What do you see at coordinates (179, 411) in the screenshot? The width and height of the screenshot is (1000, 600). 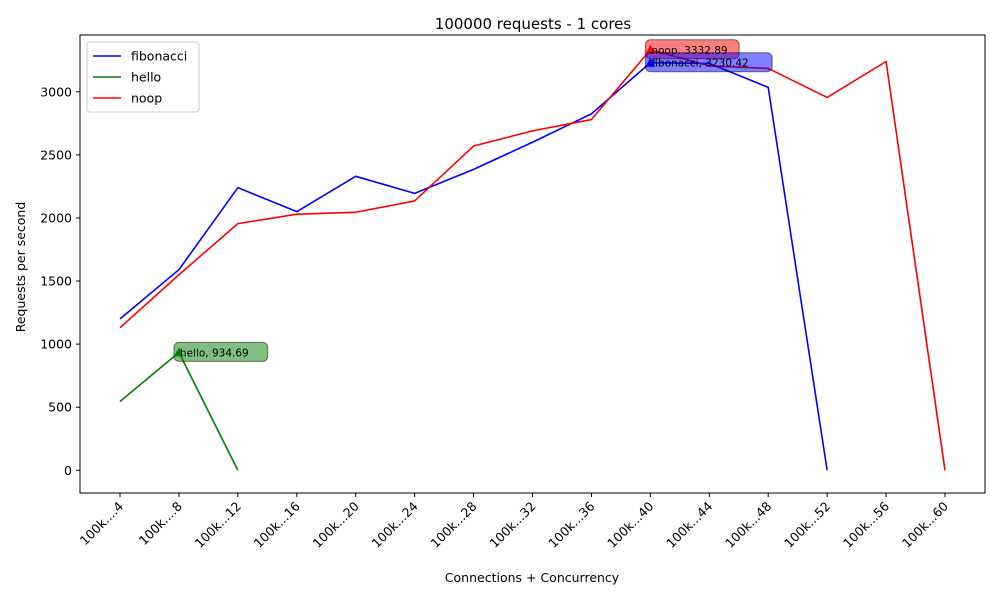 I see `series-line-hello` at bounding box center [179, 411].